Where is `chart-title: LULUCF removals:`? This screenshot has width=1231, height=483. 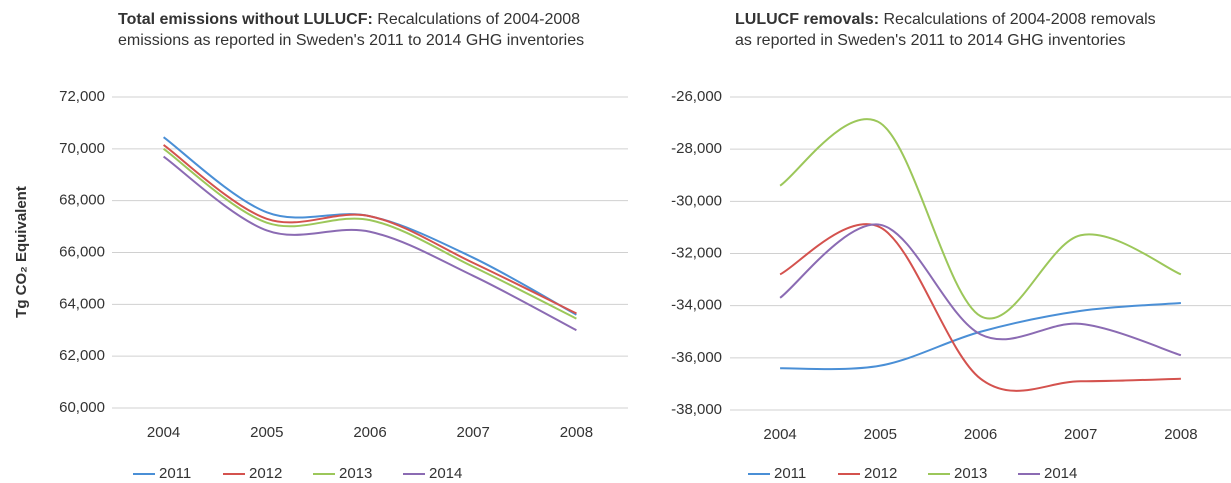 chart-title: LULUCF removals: is located at coordinates (807, 19).